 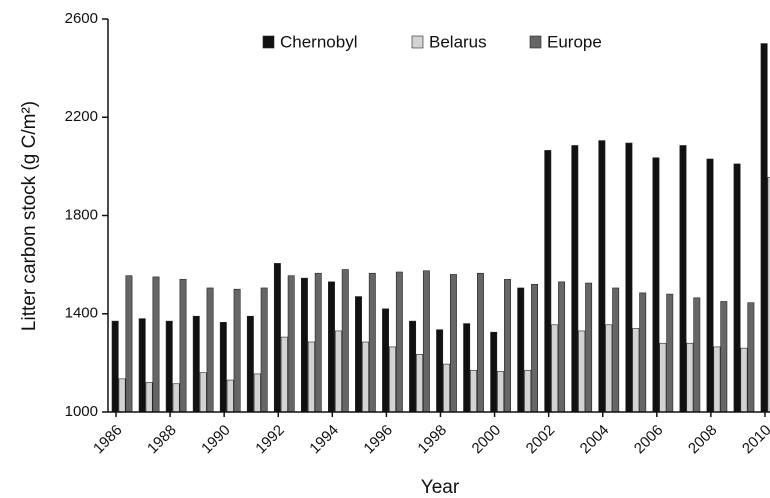 What do you see at coordinates (754, 440) in the screenshot?
I see `x-tick-label: 2010` at bounding box center [754, 440].